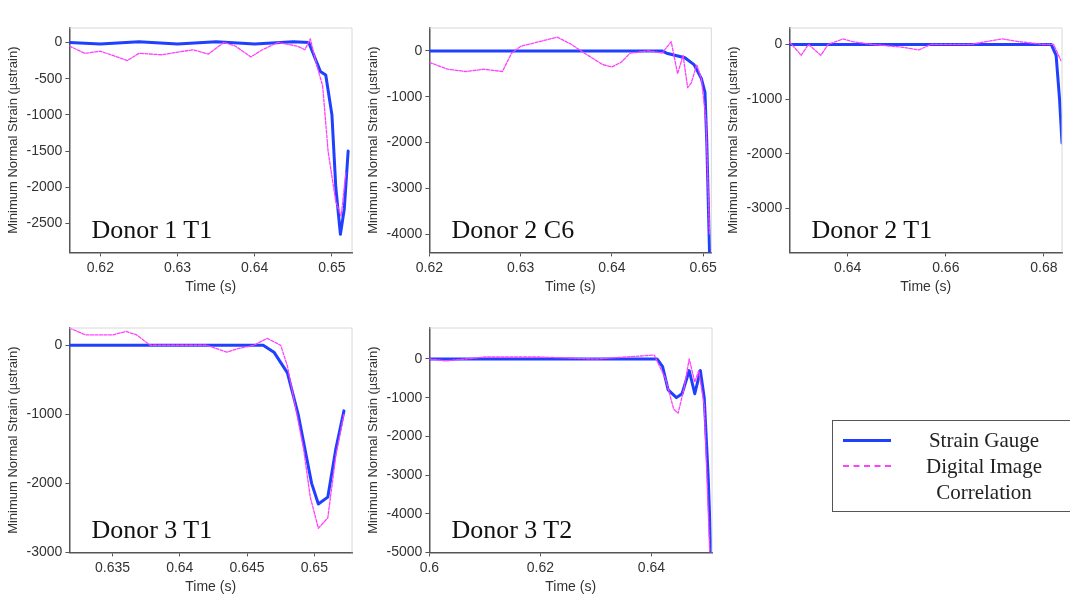  I want to click on y-tick-label: -5000, so click(404, 551).